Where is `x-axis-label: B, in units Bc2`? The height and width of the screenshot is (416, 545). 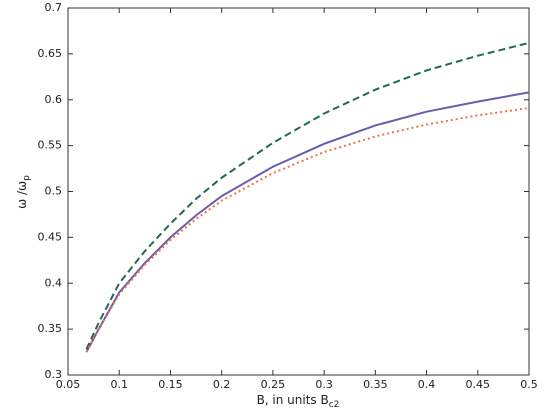
x-axis-label: B, in units Bc2 is located at coordinates (298, 401).